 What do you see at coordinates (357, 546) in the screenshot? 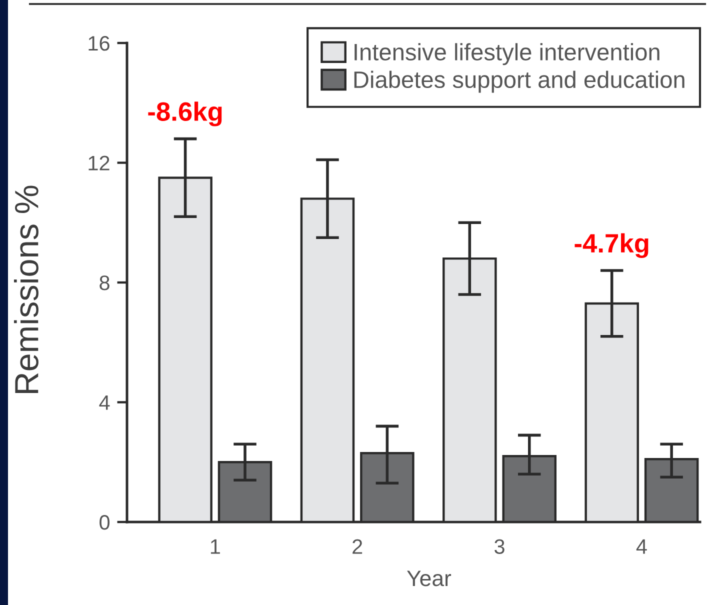
I see `x-tick-label: 2` at bounding box center [357, 546].